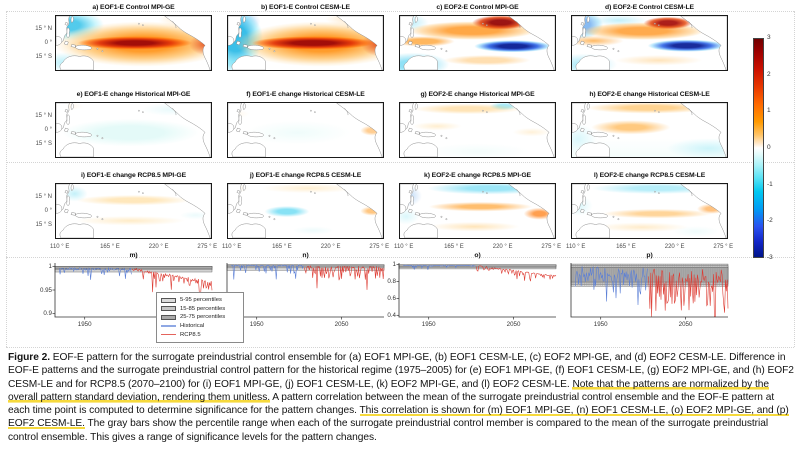  Describe the element at coordinates (794, 179) in the screenshot. I see `guide-line` at that location.